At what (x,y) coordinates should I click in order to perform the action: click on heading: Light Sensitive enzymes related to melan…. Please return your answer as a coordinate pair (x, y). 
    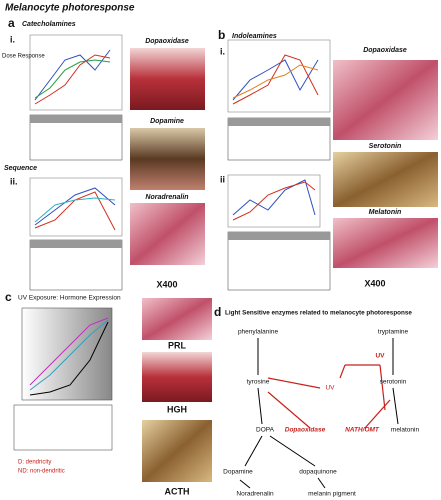
    Looking at the image, I should click on (318, 313).